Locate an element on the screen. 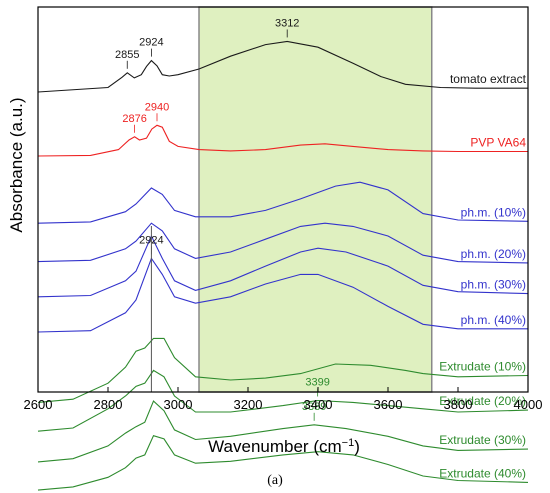 The width and height of the screenshot is (550, 493). x-tick-label-4: 3400 is located at coordinates (318, 404).